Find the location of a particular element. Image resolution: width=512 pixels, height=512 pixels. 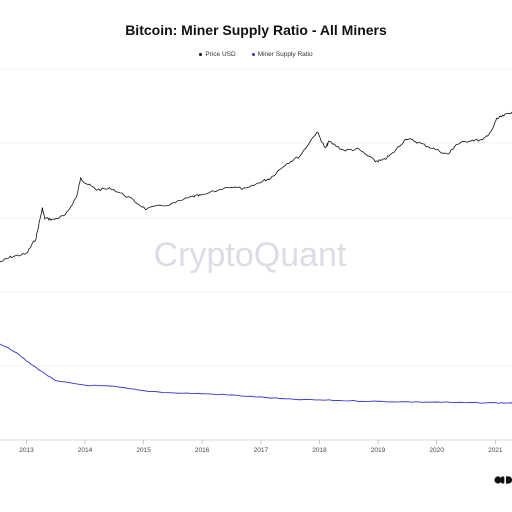

legend-label-price: Price USD is located at coordinates (220, 54).